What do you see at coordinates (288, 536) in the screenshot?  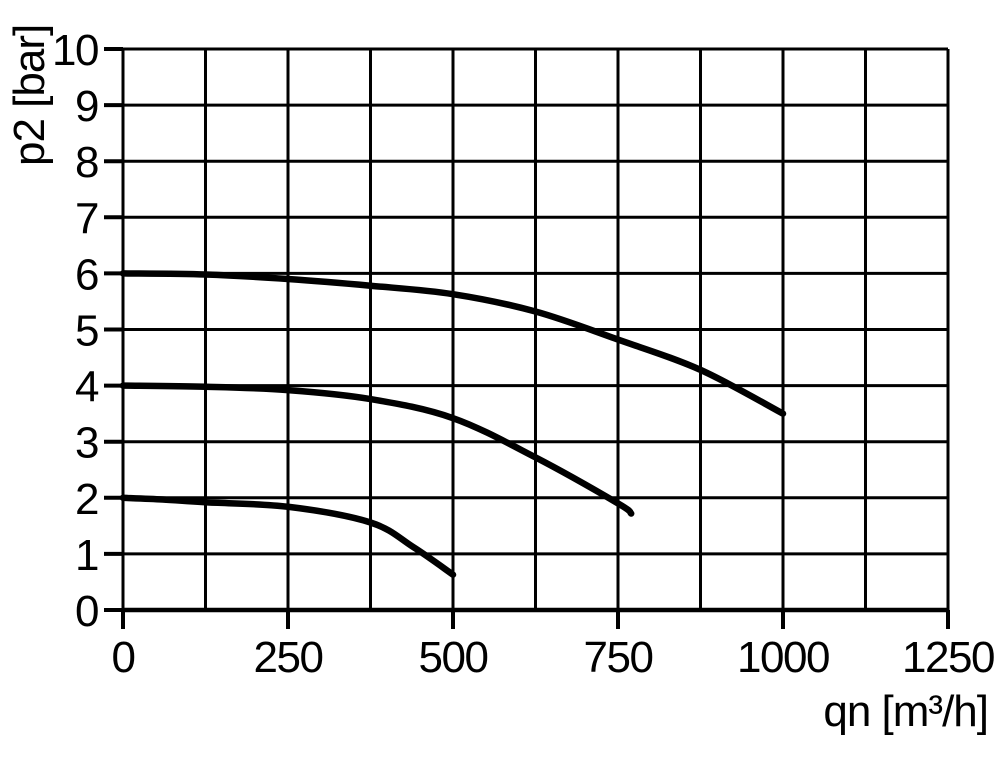 I see `flow-curve-2-bar` at bounding box center [288, 536].